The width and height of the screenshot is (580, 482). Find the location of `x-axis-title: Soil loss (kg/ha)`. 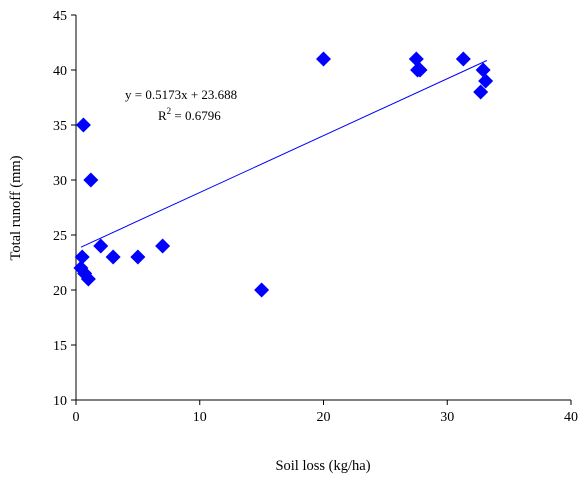

x-axis-title: Soil loss (kg/ha) is located at coordinates (322, 466).